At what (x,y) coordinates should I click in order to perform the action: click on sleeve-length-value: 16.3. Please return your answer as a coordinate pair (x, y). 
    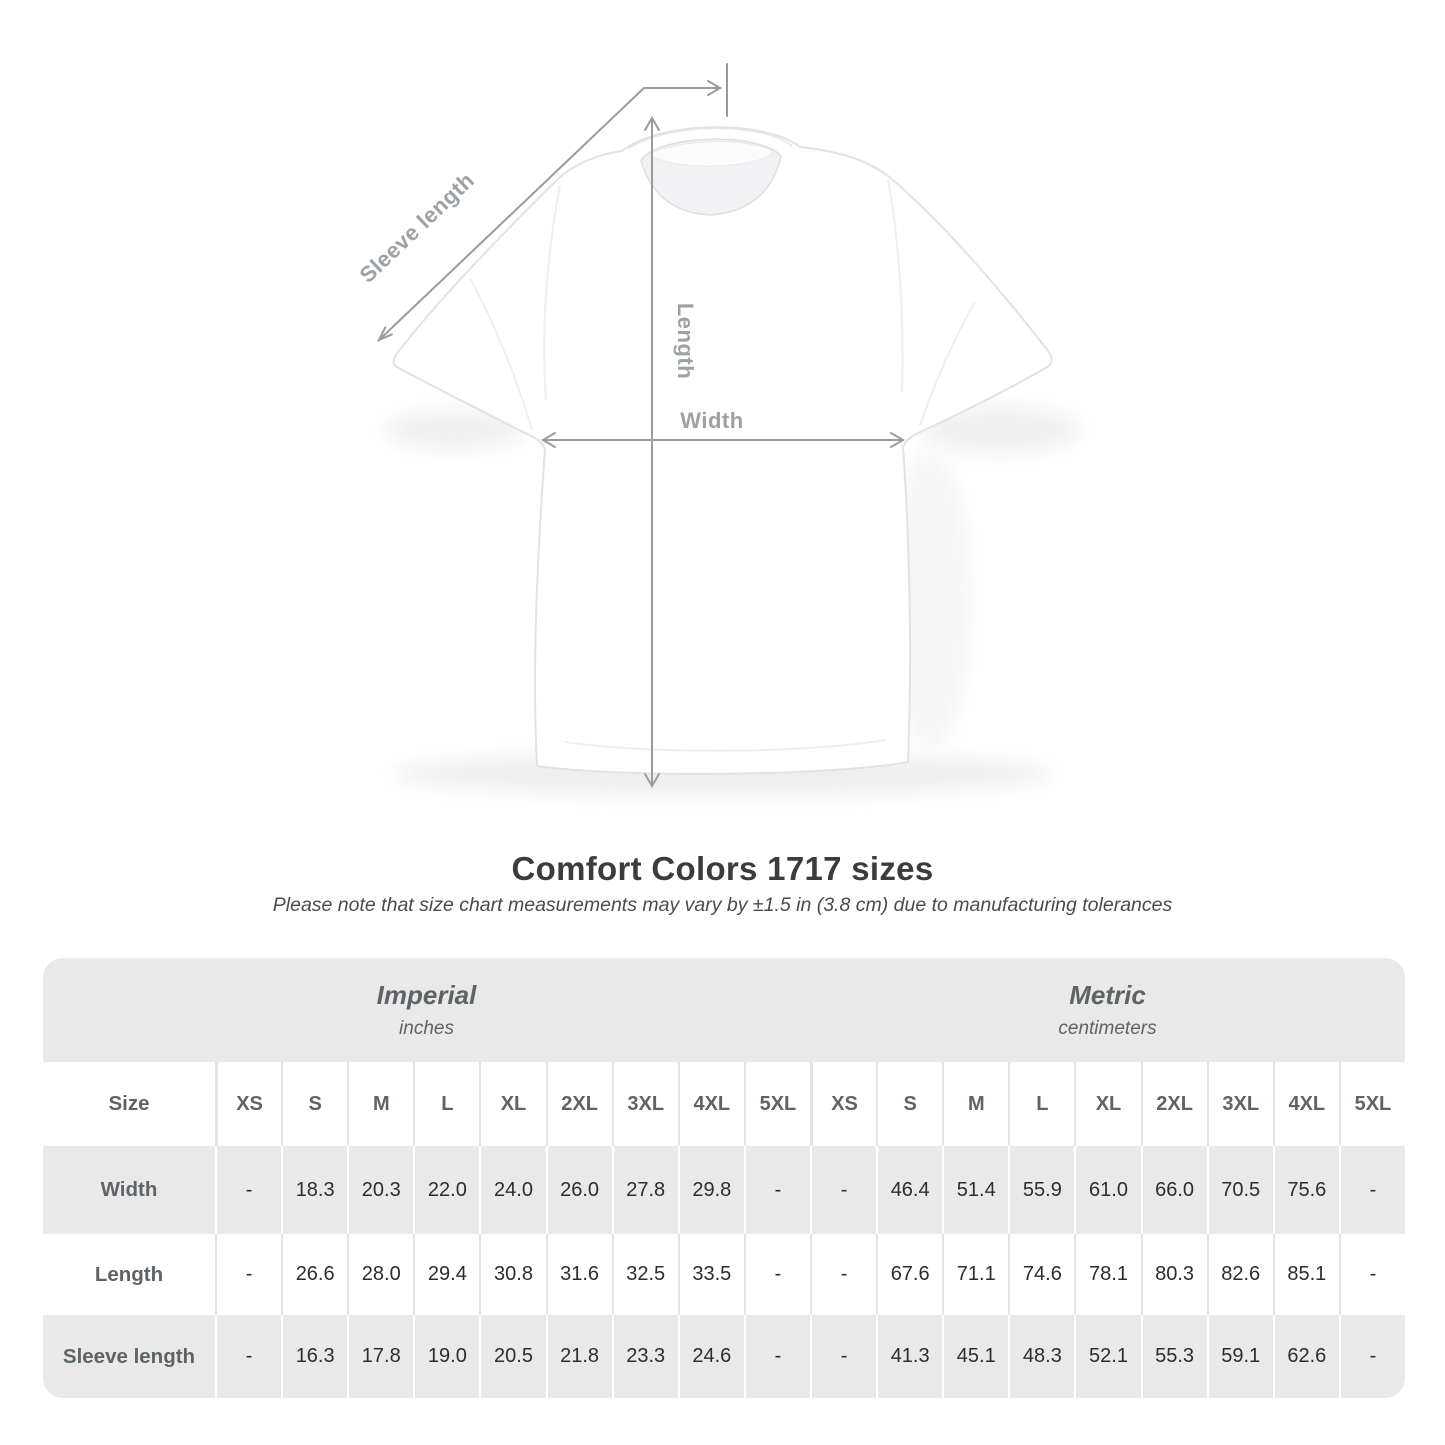
    Looking at the image, I should click on (314, 1356).